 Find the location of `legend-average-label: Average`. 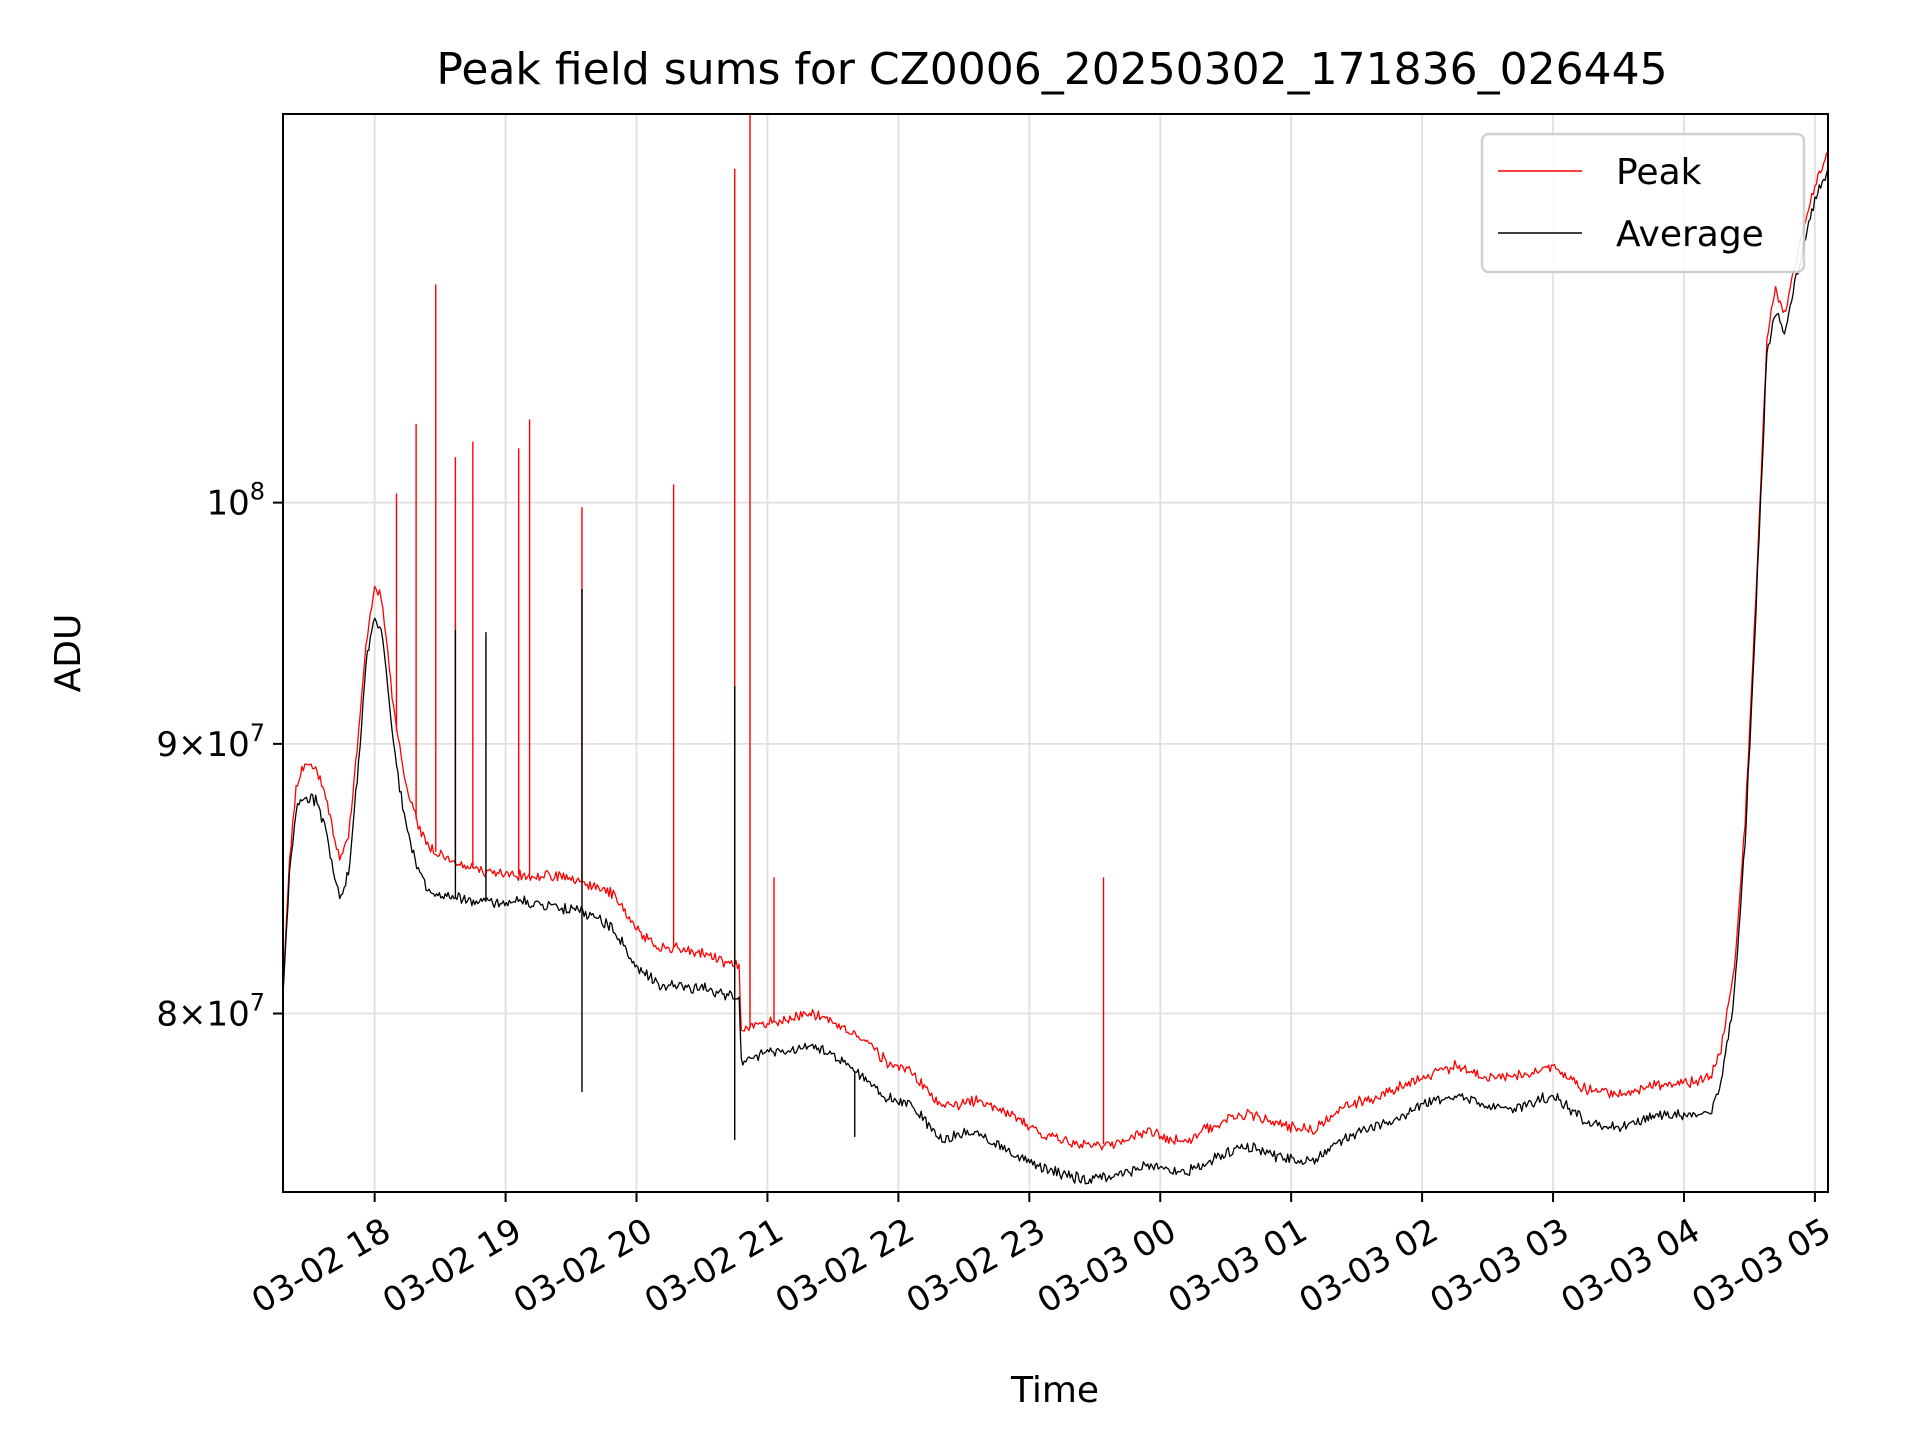

legend-average-label: Average is located at coordinates (1690, 234).